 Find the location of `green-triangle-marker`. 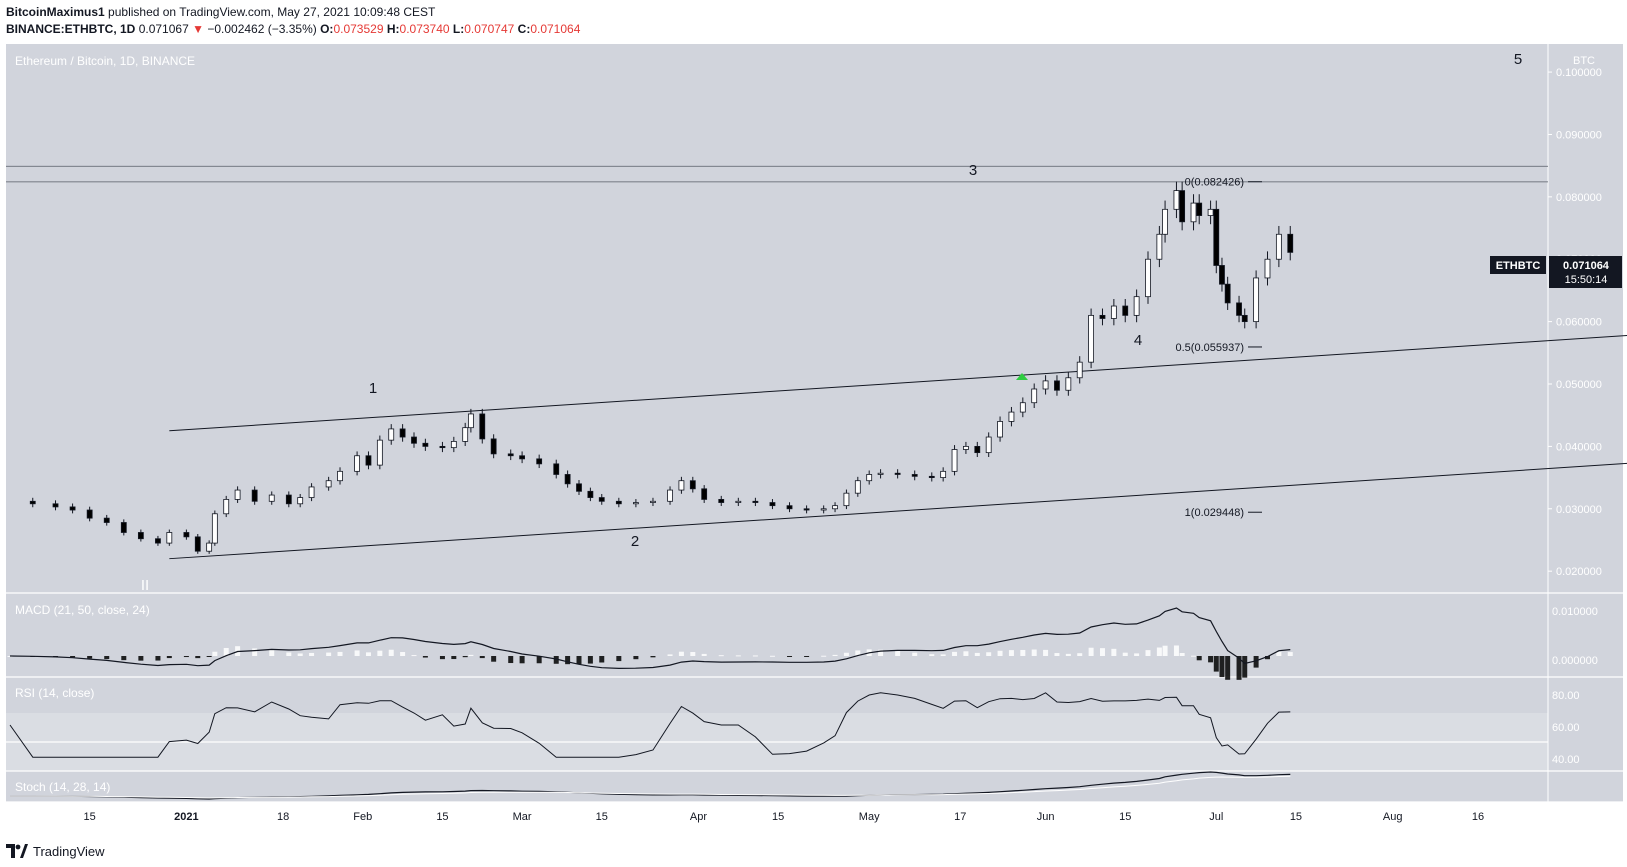

green-triangle-marker is located at coordinates (1022, 376).